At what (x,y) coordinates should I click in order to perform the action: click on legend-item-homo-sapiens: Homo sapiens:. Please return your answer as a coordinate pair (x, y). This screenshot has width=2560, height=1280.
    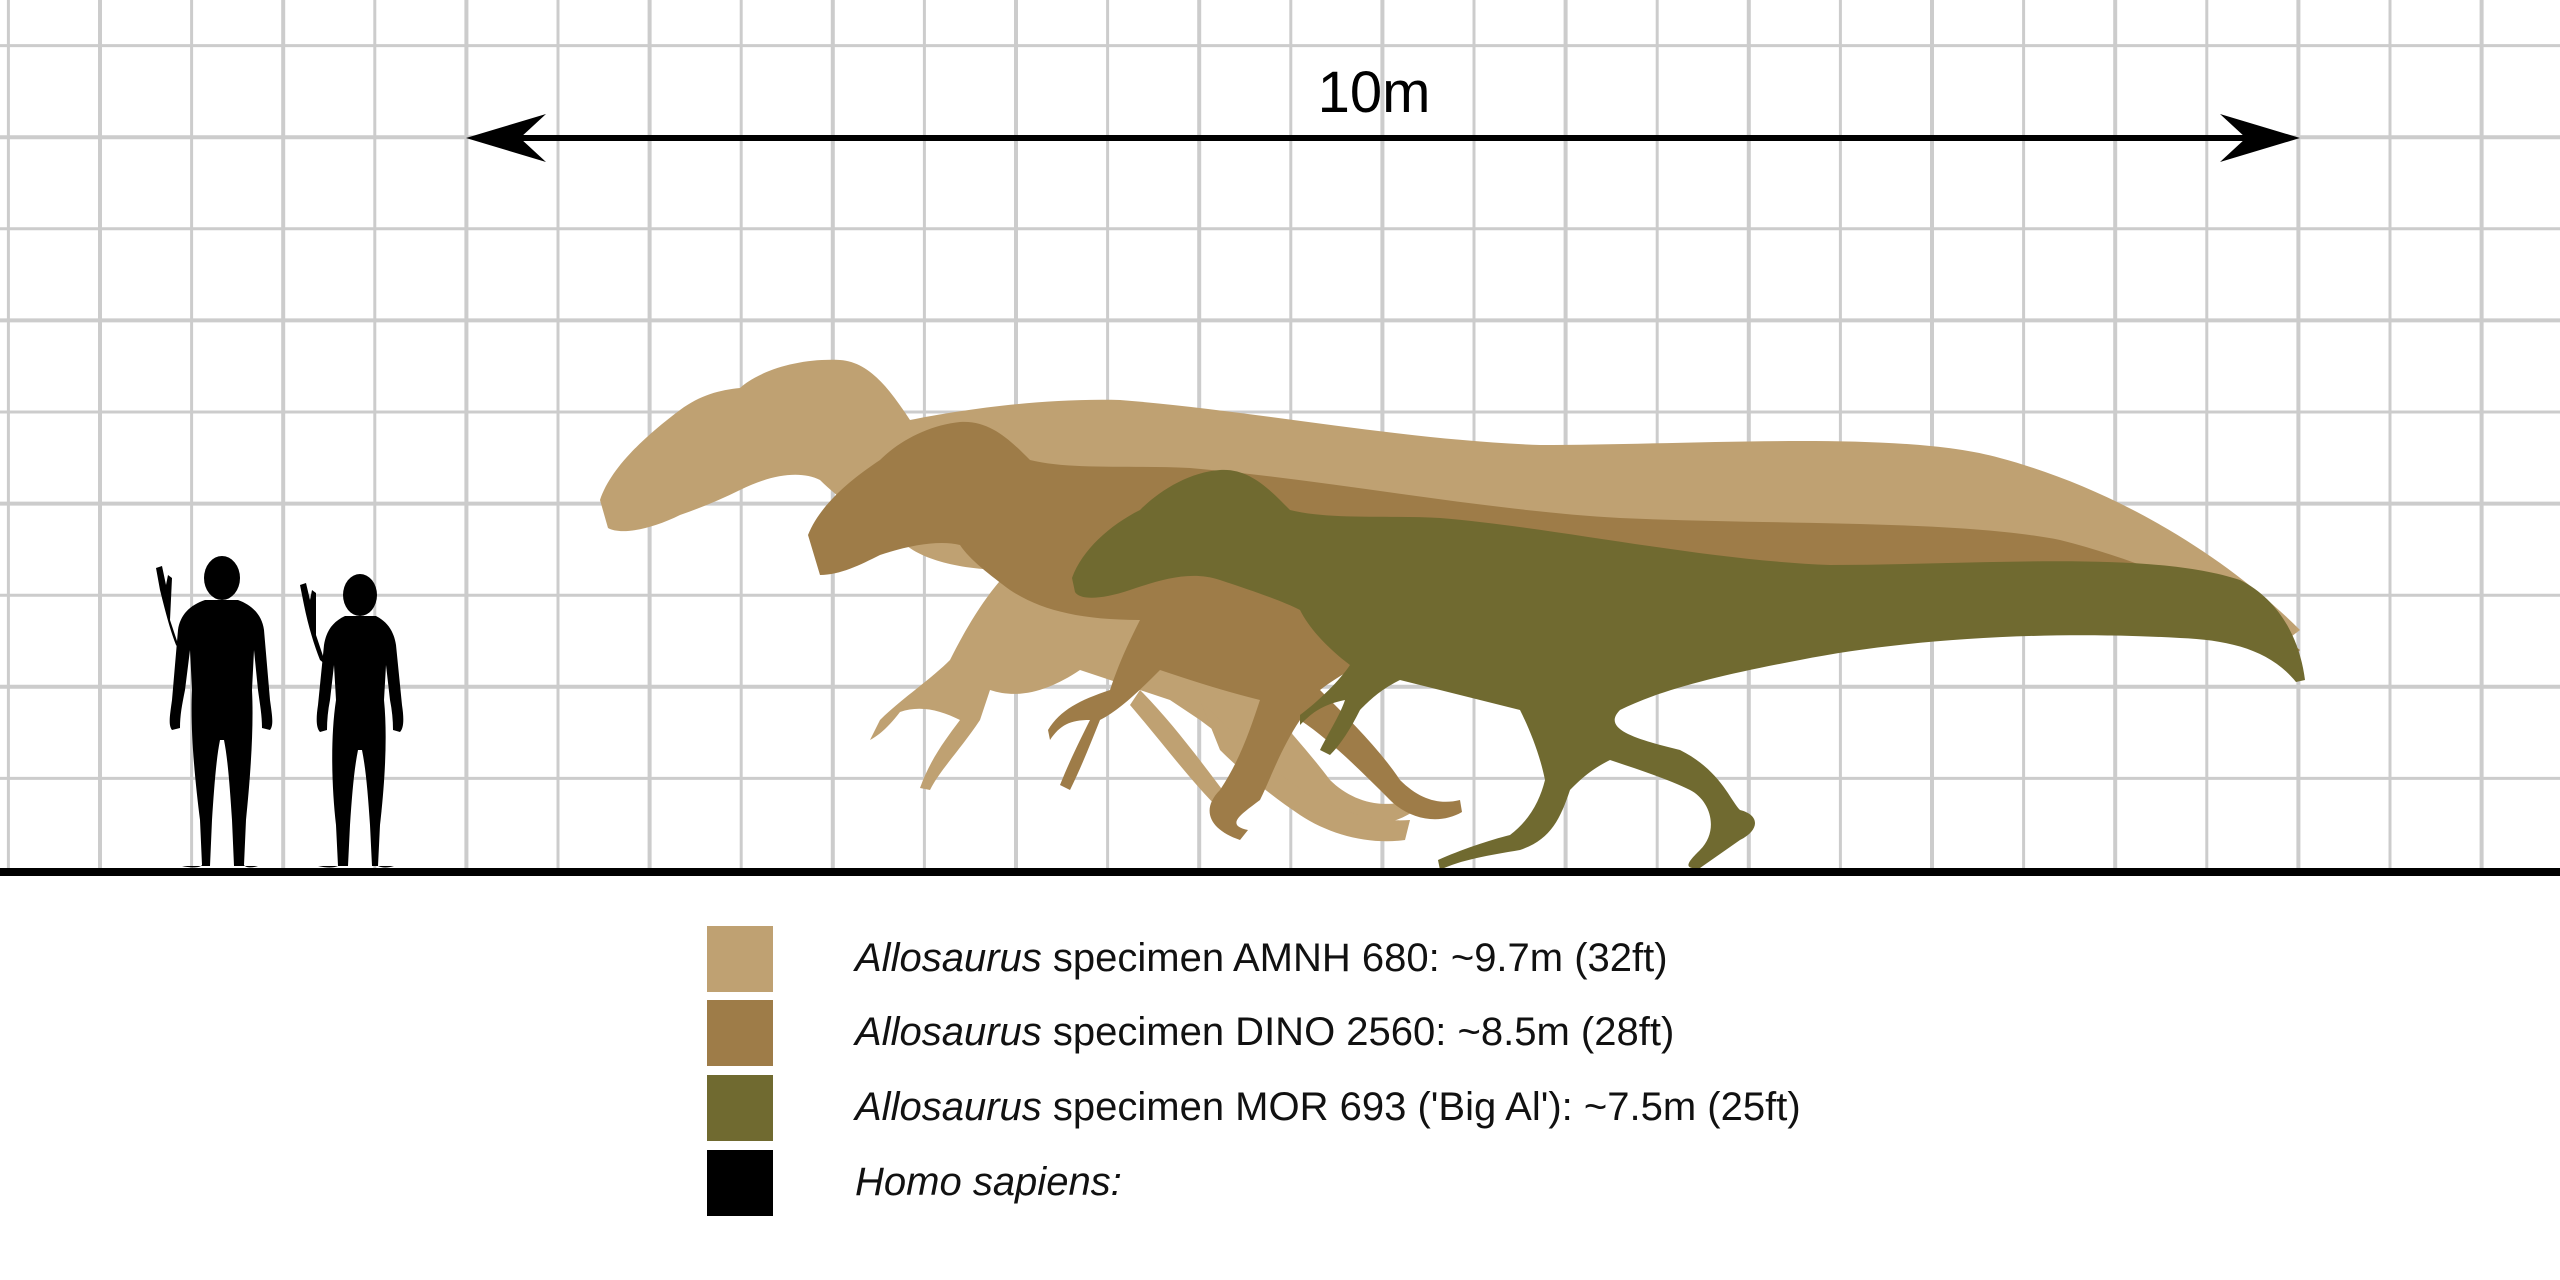
    Looking at the image, I should click on (1407, 1184).